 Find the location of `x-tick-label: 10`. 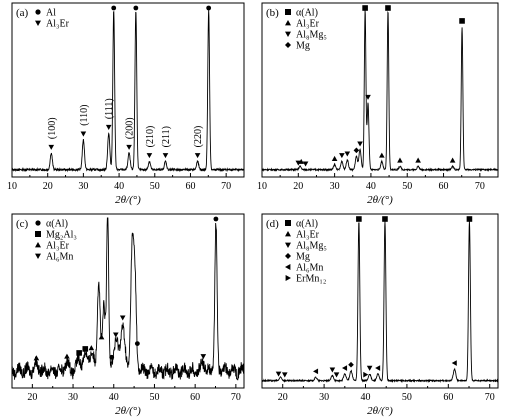

x-tick-label: 10 is located at coordinates (12, 186).